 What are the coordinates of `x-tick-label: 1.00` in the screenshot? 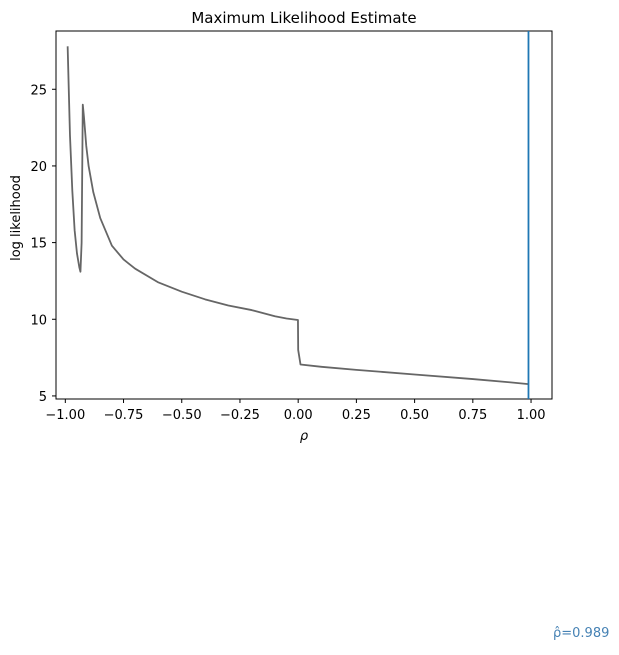 It's located at (531, 415).